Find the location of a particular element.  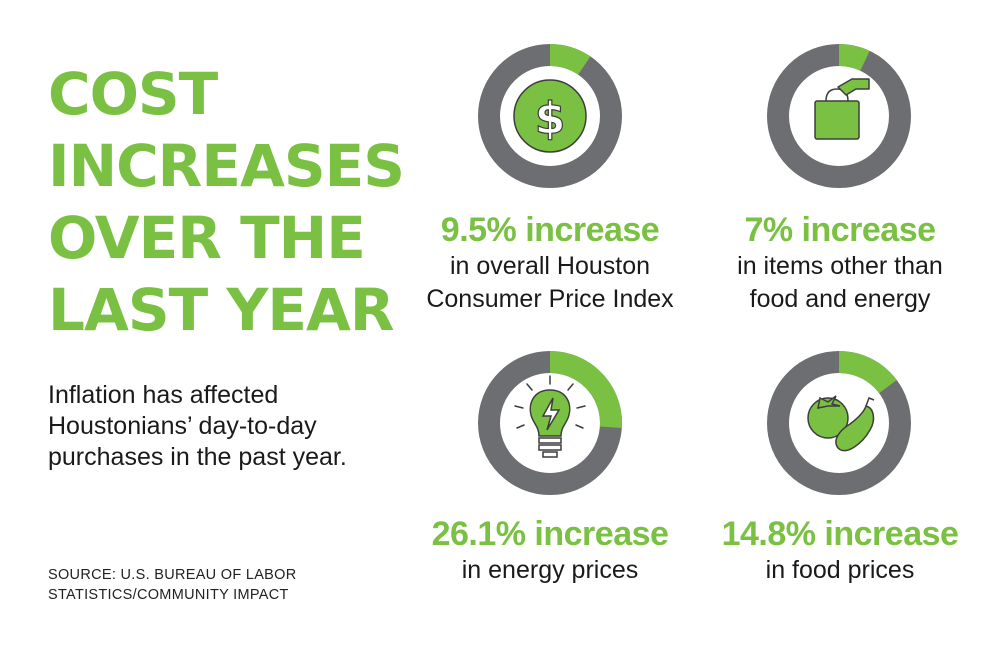

title-line: COST is located at coordinates (133, 94).